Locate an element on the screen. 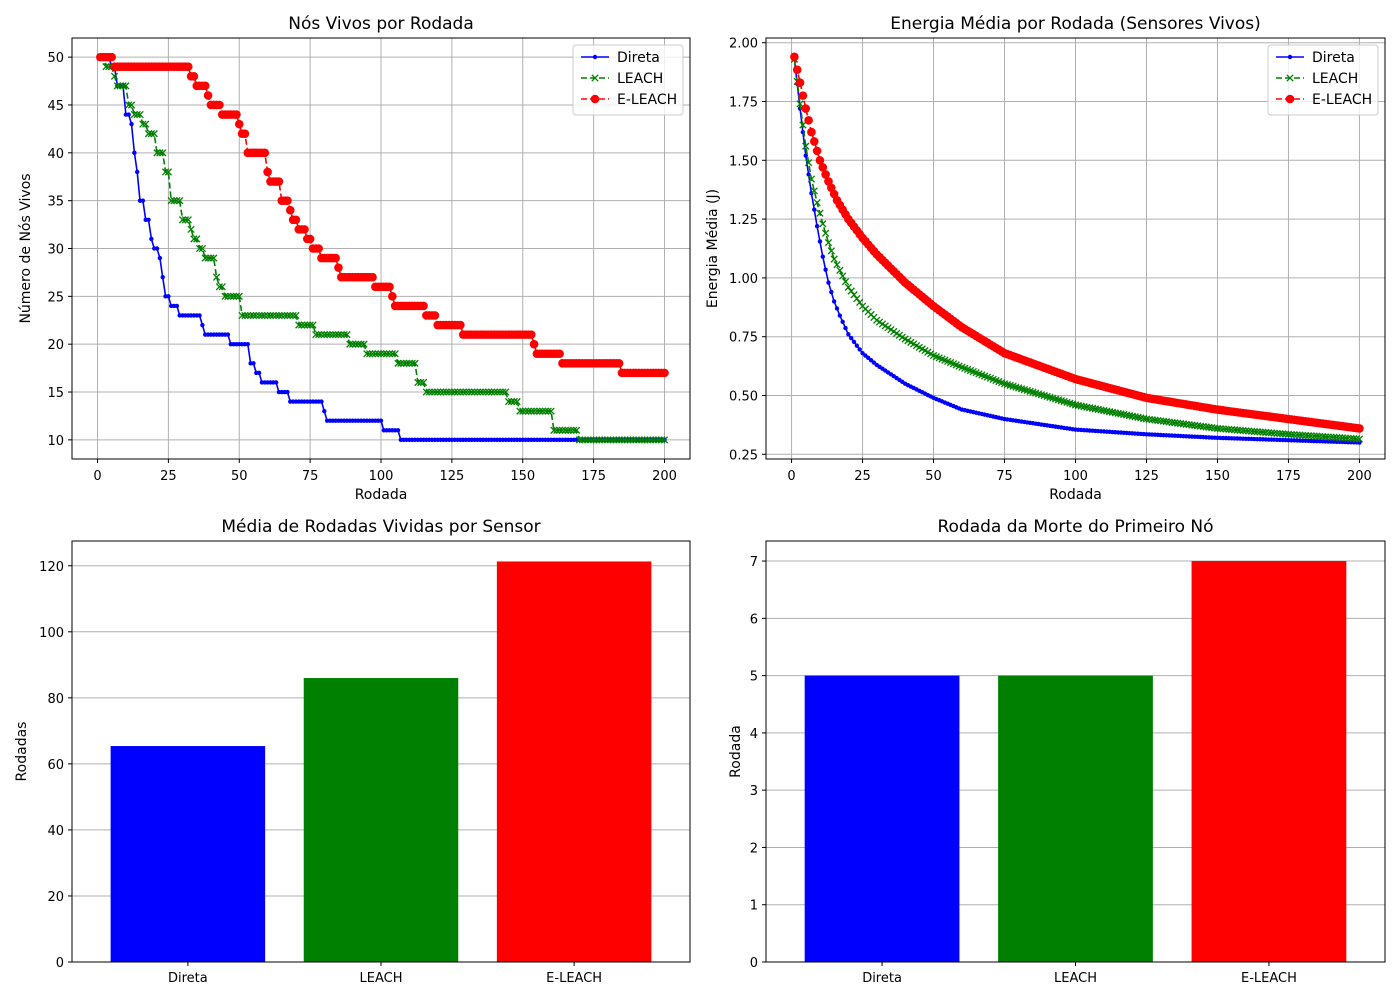 The image size is (1400, 1000). y-axis-label: Número de Nós Vivos is located at coordinates (26, 248).